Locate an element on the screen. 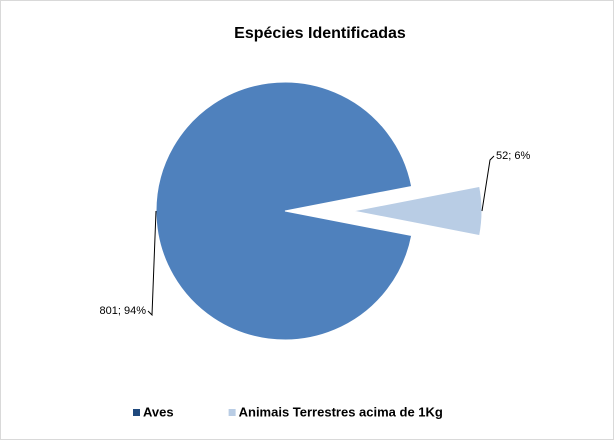 Image resolution: width=615 pixels, height=441 pixels. pie-slice is located at coordinates (417, 211).